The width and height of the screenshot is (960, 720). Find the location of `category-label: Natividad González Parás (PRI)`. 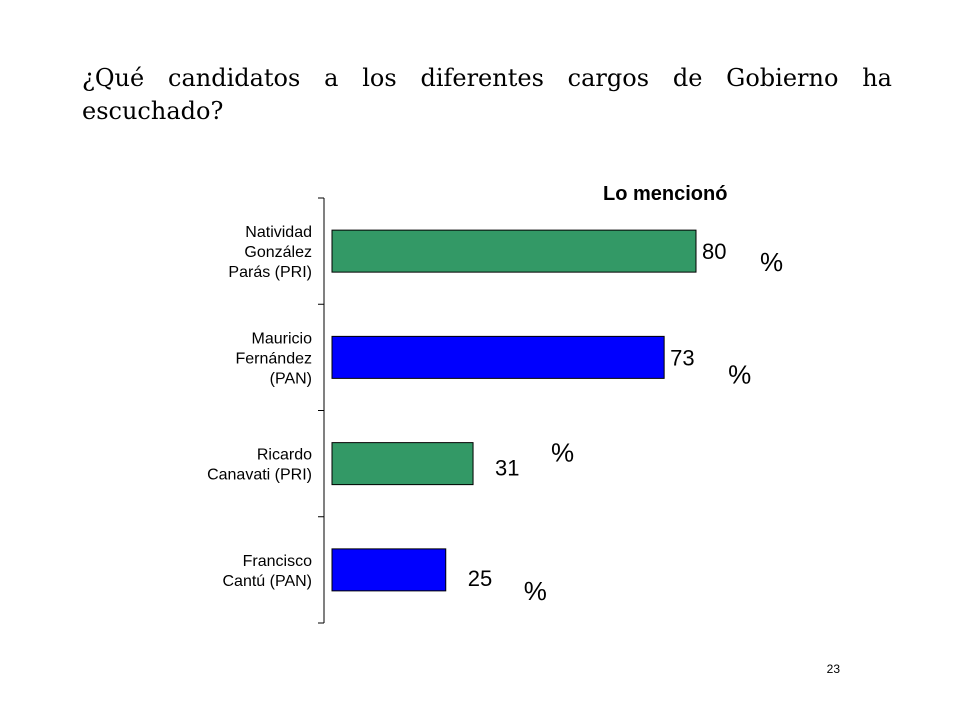

category-label: Natividad González Parás (PRI) is located at coordinates (270, 252).